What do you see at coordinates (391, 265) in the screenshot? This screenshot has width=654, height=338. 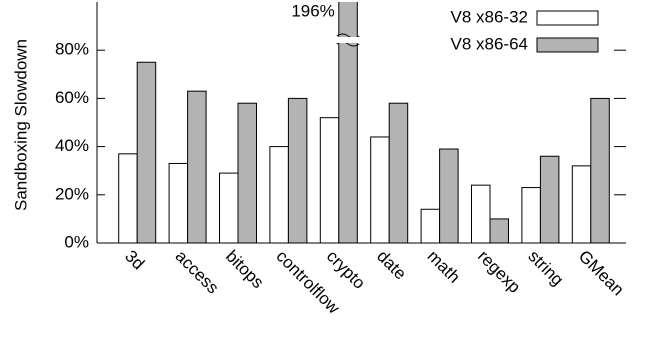 I see `x-tick-label: date` at bounding box center [391, 265].